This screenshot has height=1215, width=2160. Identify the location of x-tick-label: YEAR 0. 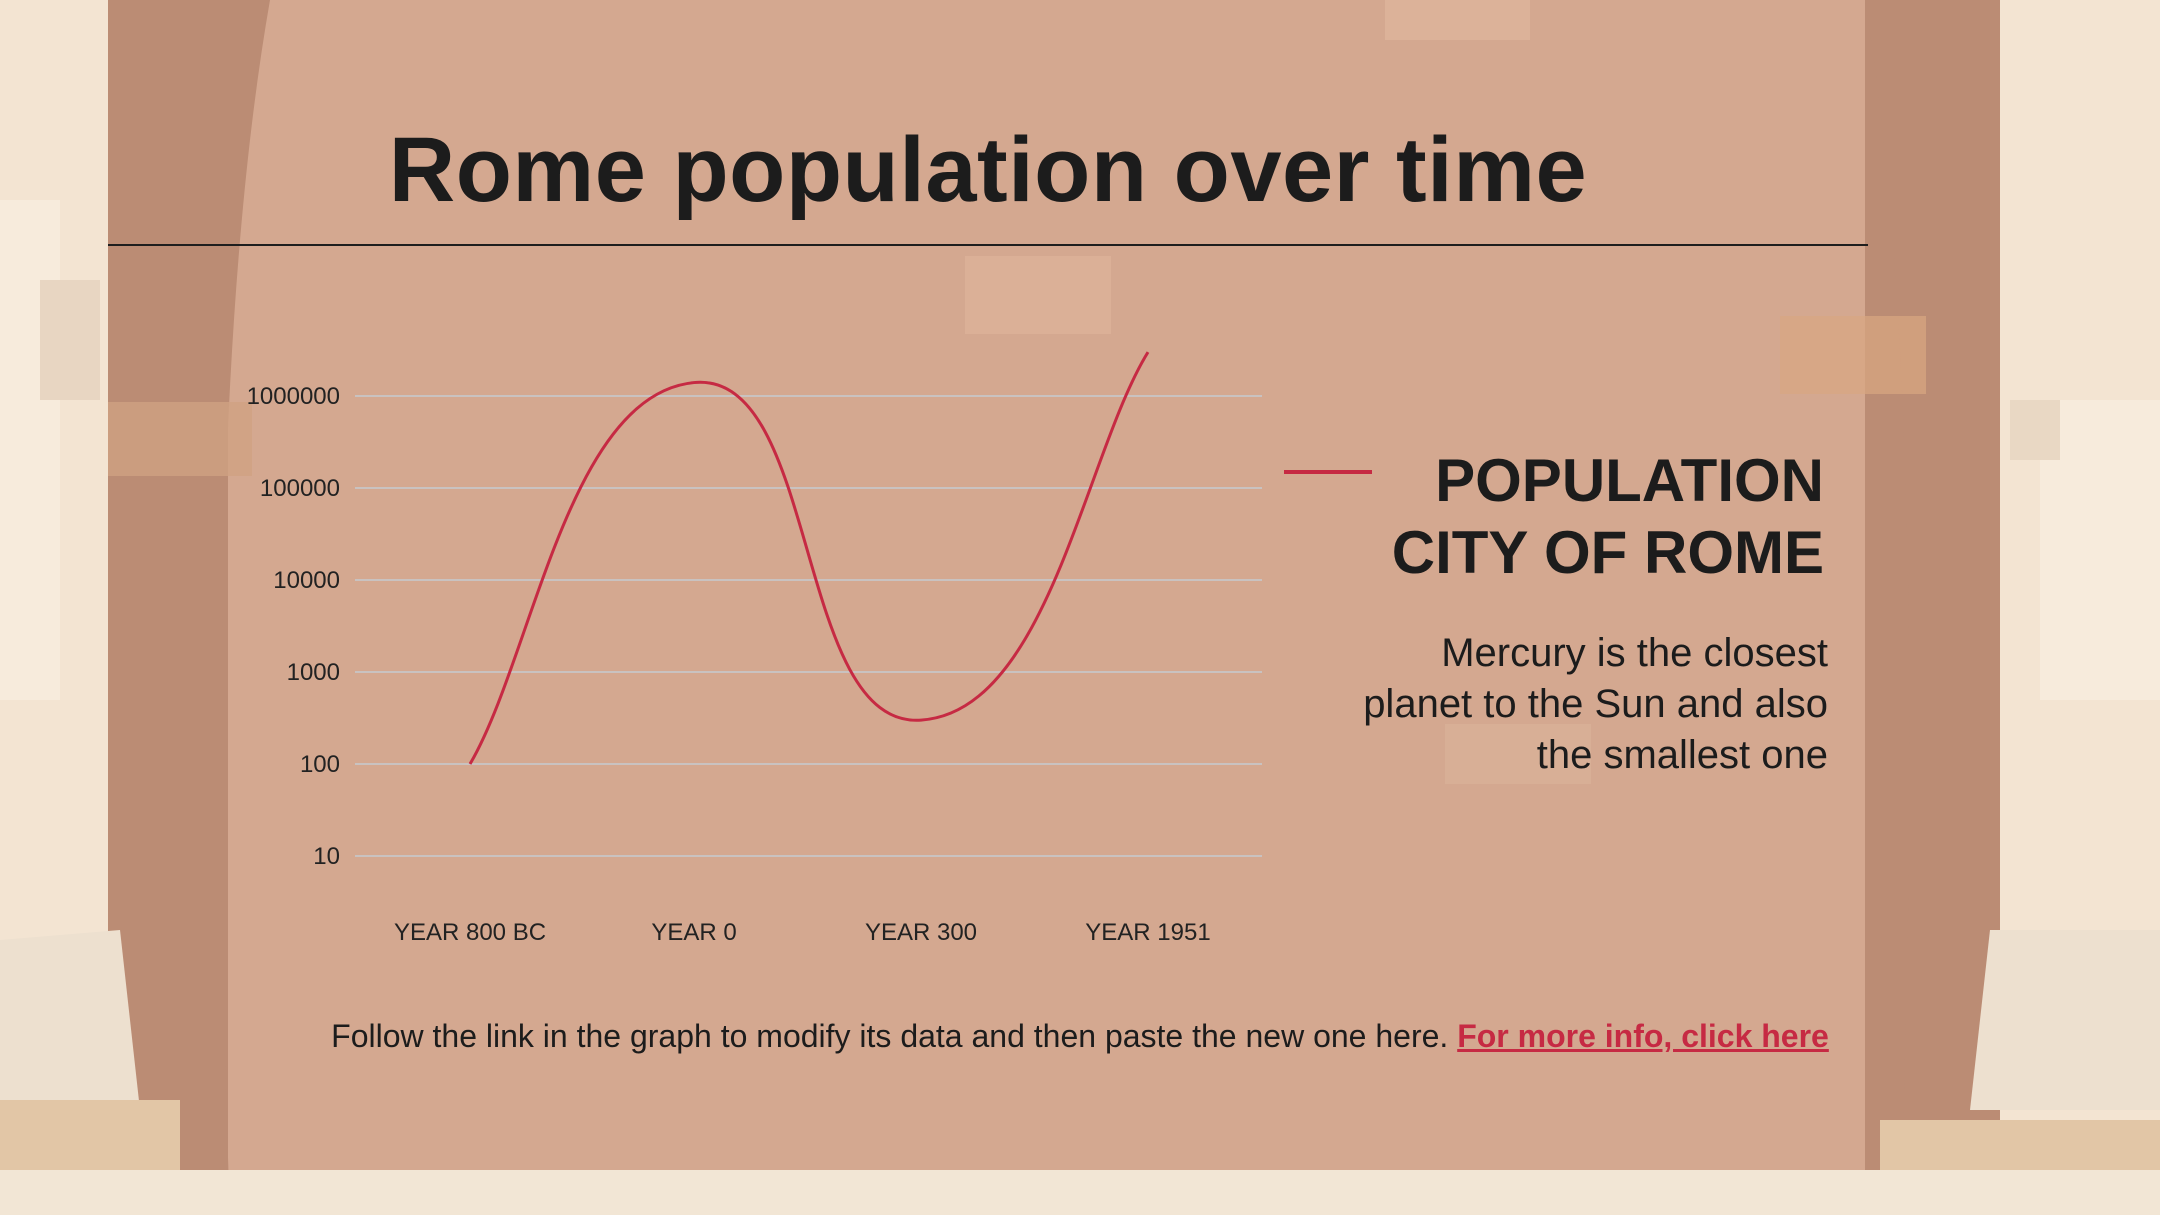
(693, 932).